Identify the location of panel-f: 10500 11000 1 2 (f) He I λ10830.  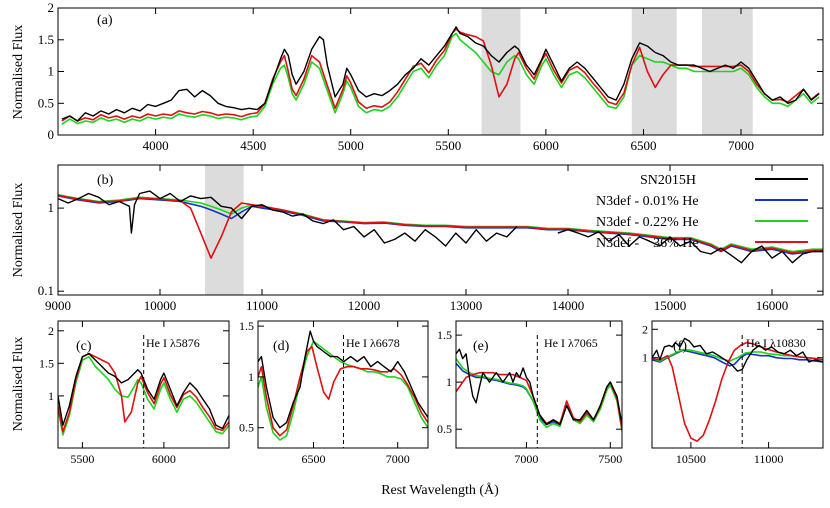
(733, 393).